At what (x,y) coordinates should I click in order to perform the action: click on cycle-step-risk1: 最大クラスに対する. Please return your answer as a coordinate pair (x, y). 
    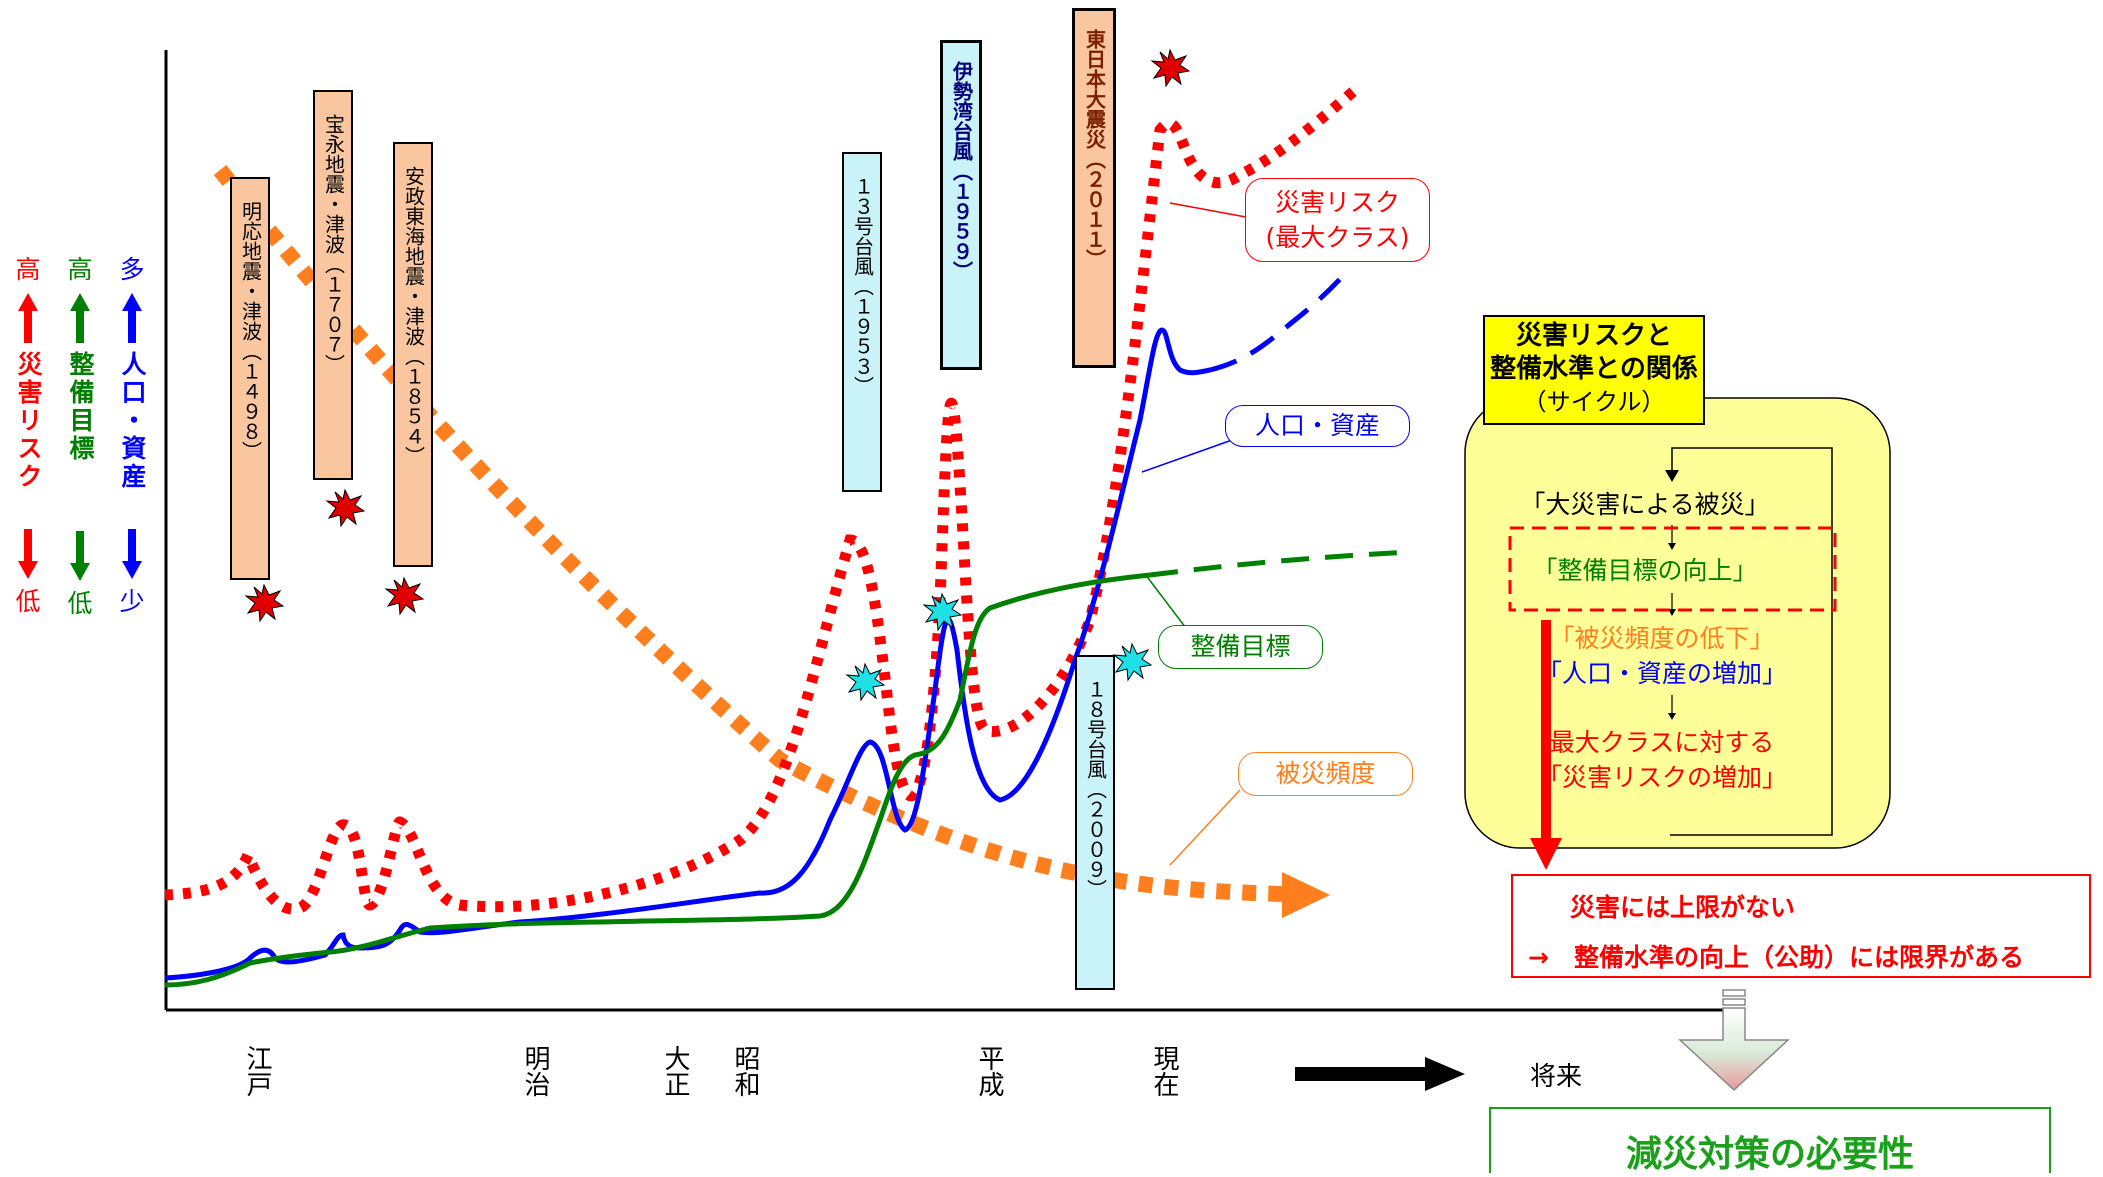
    Looking at the image, I should click on (1662, 742).